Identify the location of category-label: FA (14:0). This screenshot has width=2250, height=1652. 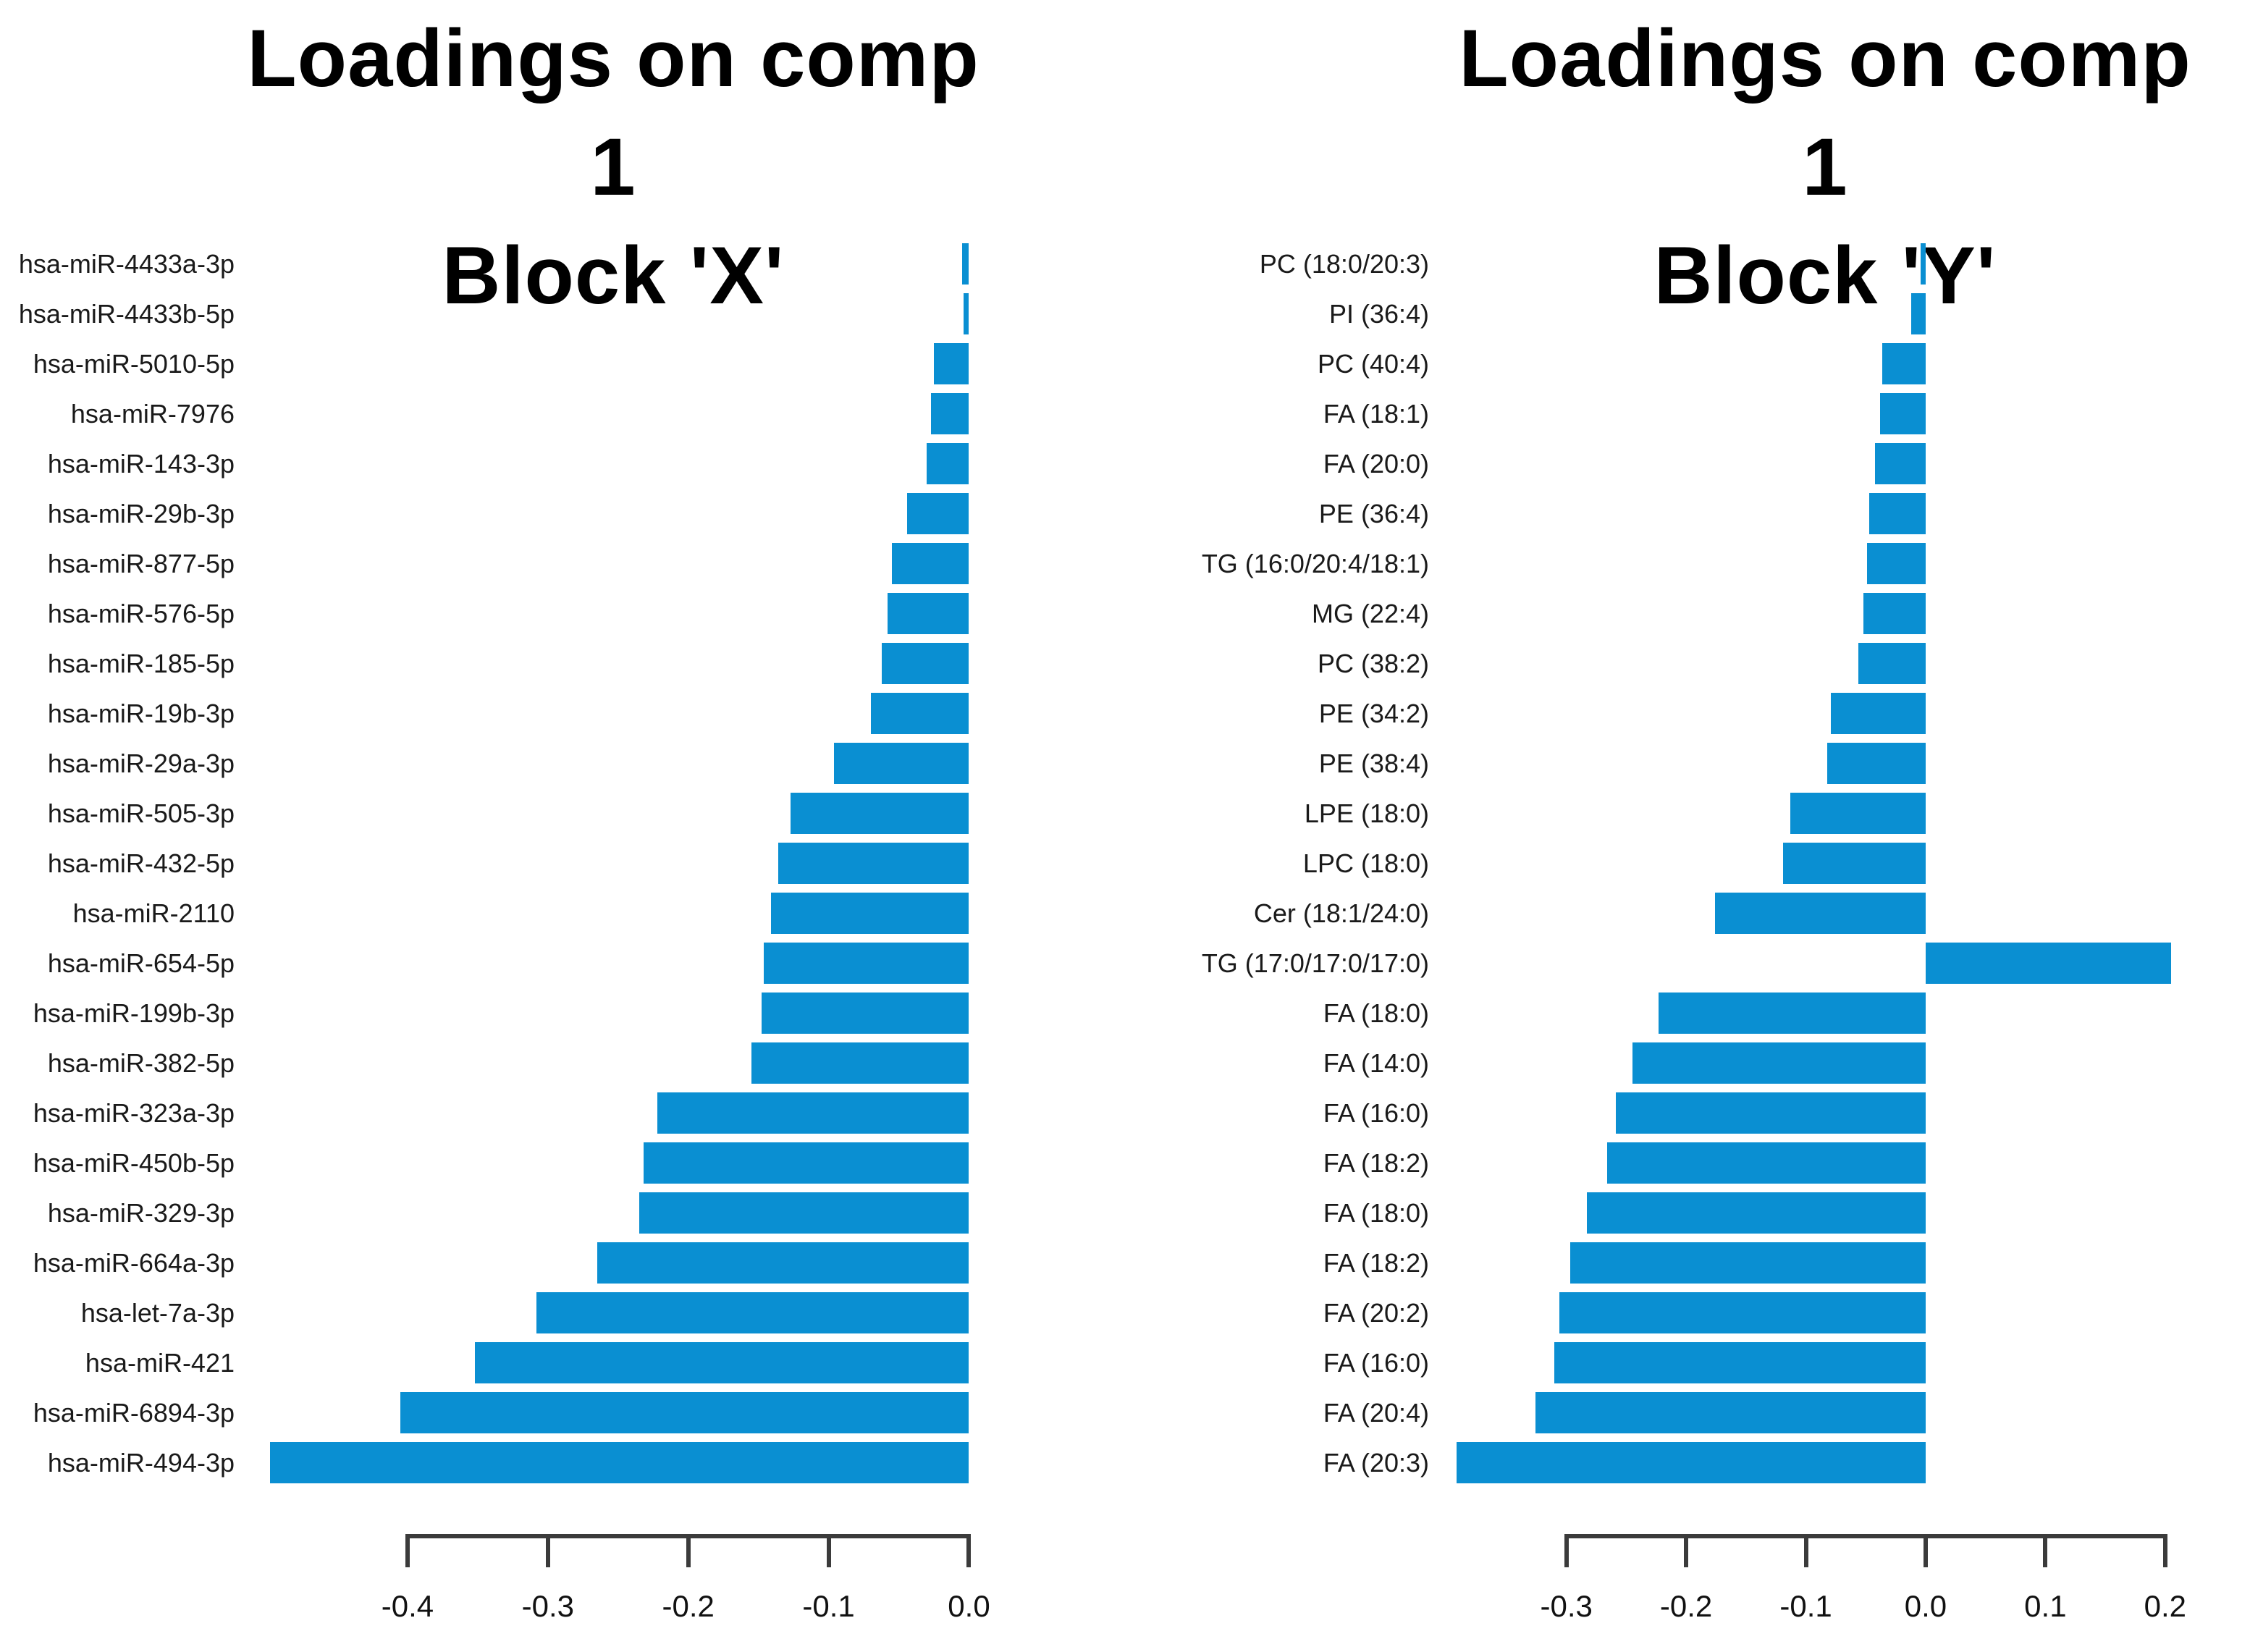
(1376, 1063).